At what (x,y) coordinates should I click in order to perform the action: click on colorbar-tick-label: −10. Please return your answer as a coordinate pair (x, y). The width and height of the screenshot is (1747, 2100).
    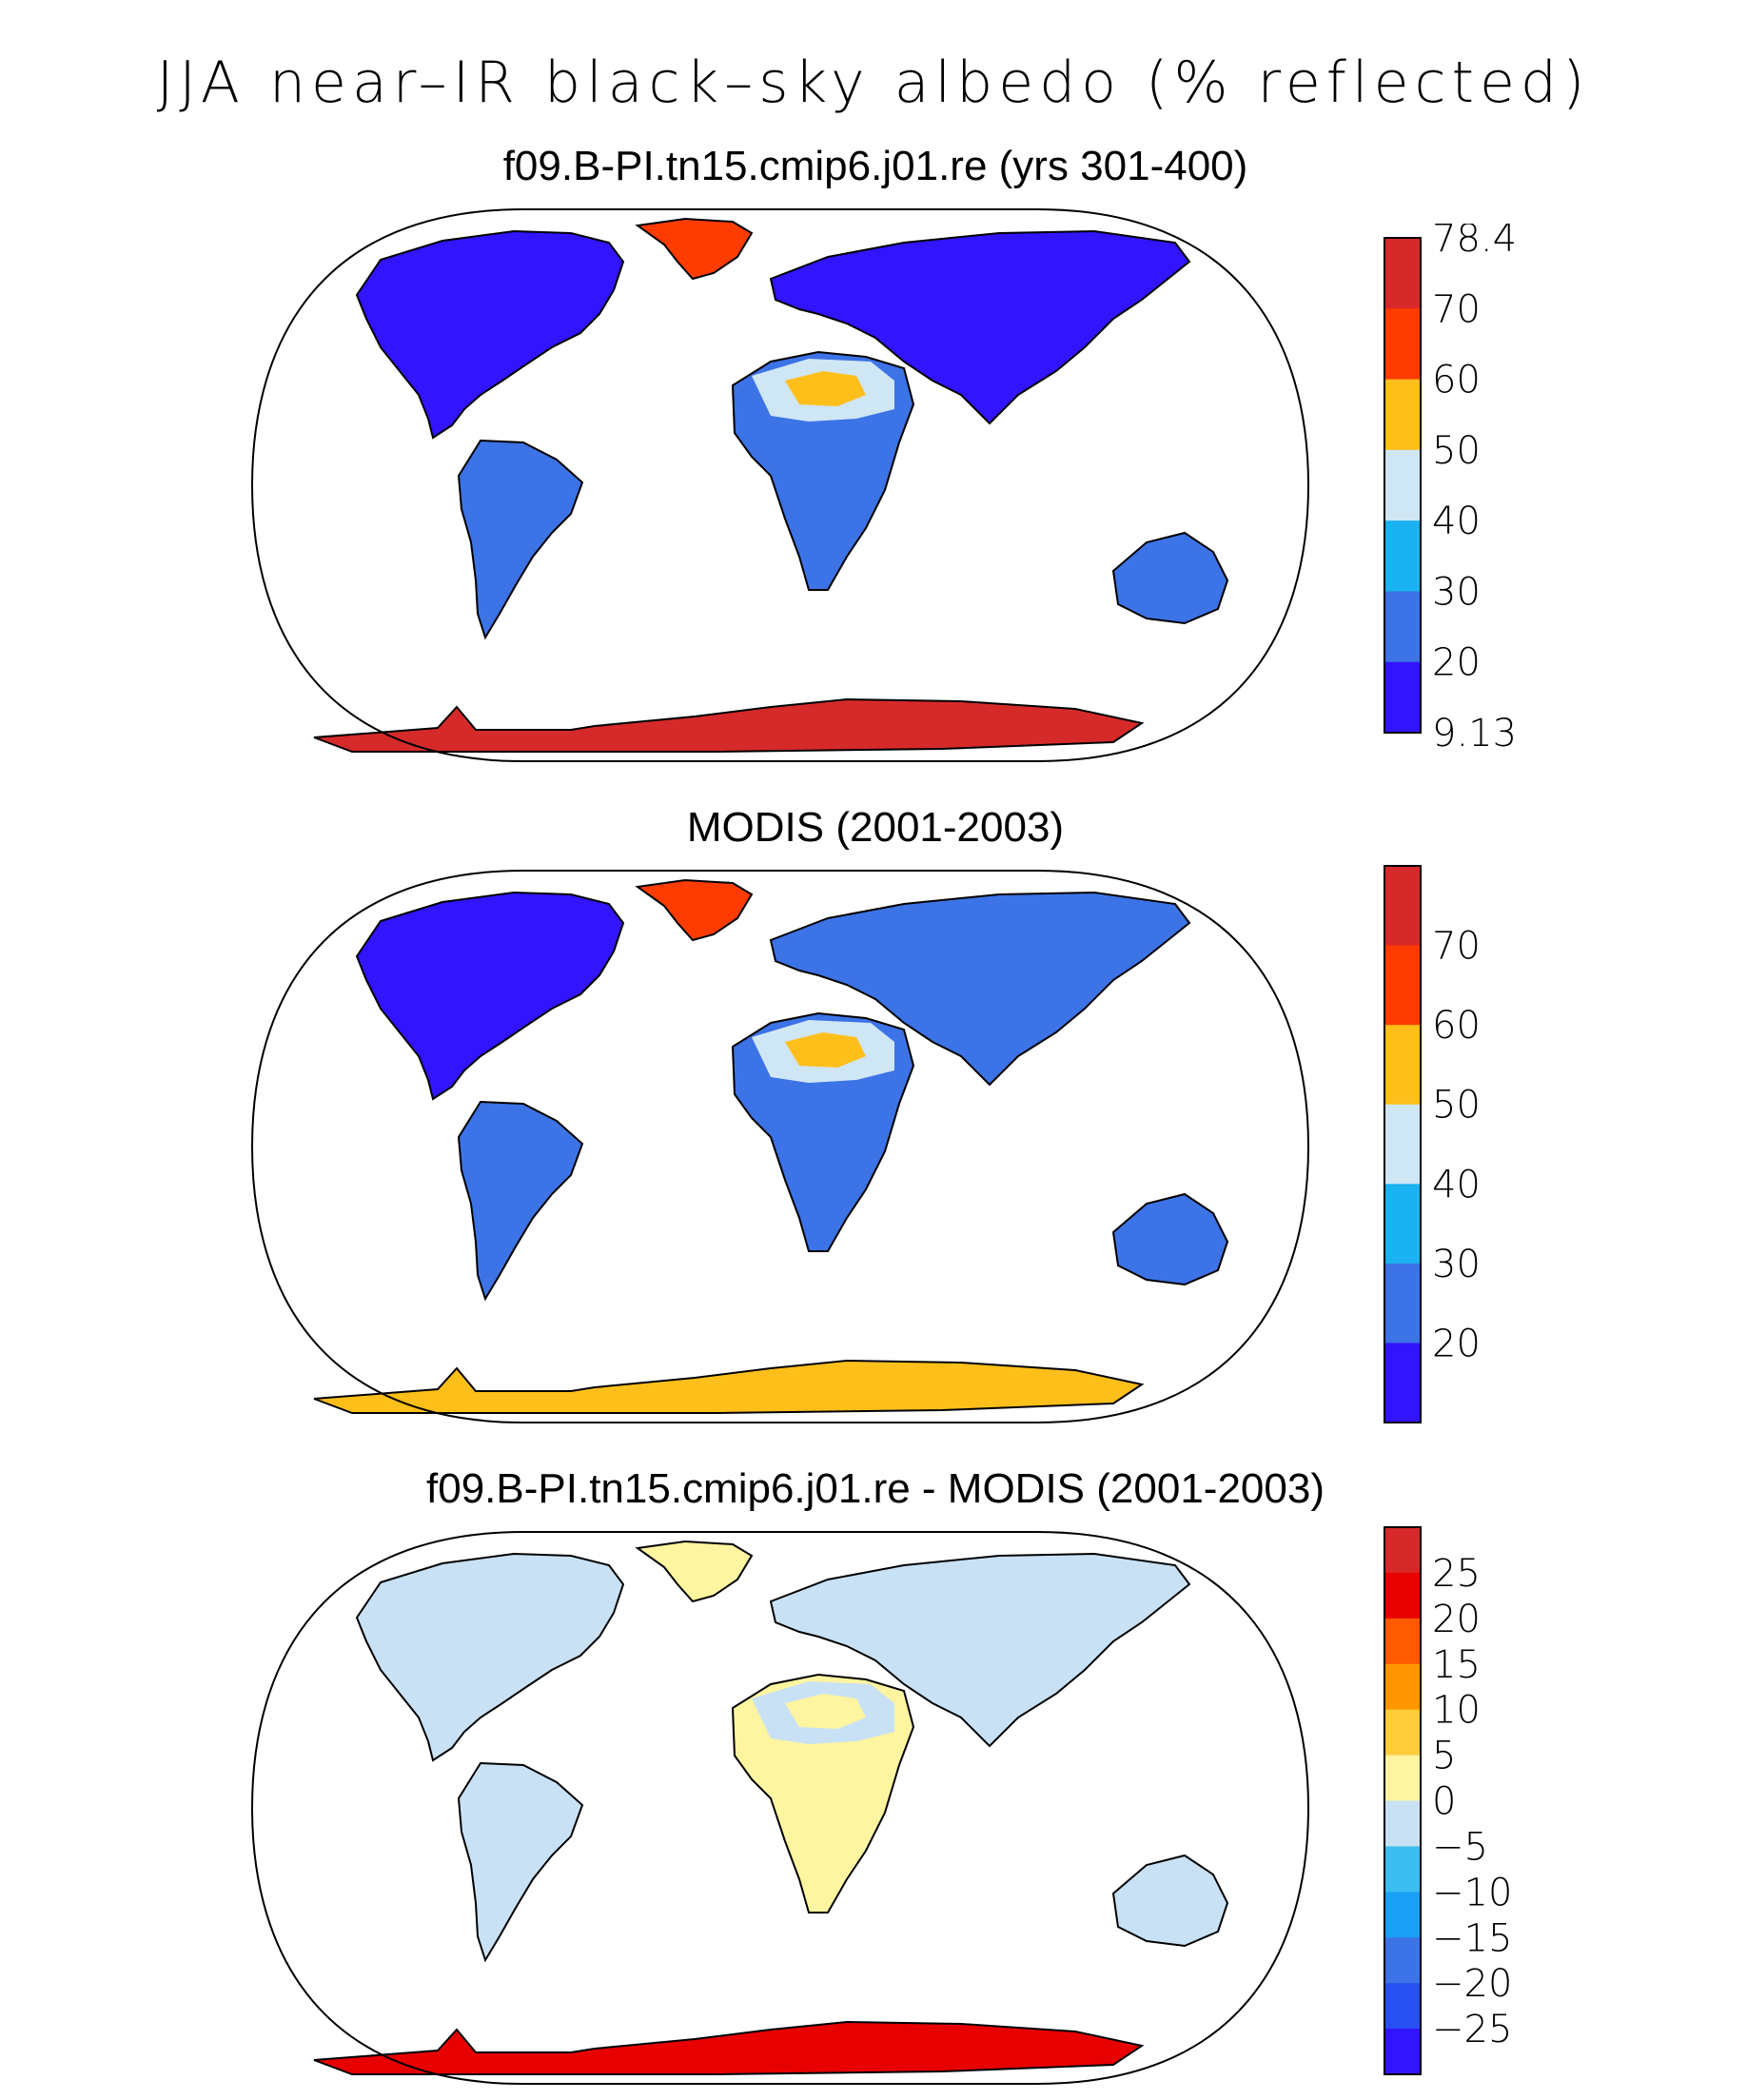
    Looking at the image, I should click on (1472, 1892).